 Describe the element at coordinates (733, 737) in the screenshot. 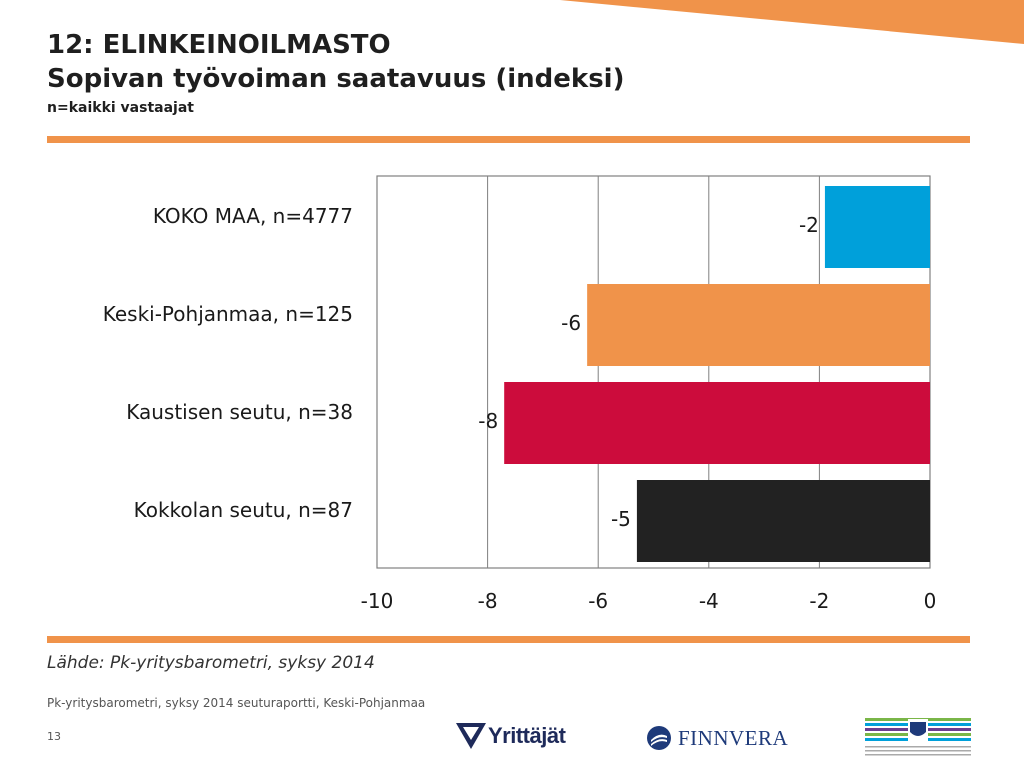

I see `finnvera-logo-text: FINNVERA` at that location.